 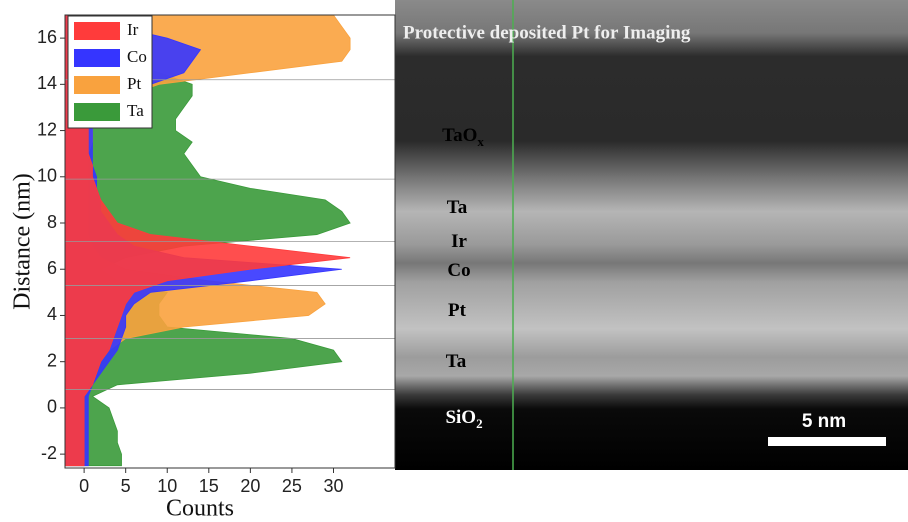 I want to click on y-tick-label: 2, so click(x=52, y=360).